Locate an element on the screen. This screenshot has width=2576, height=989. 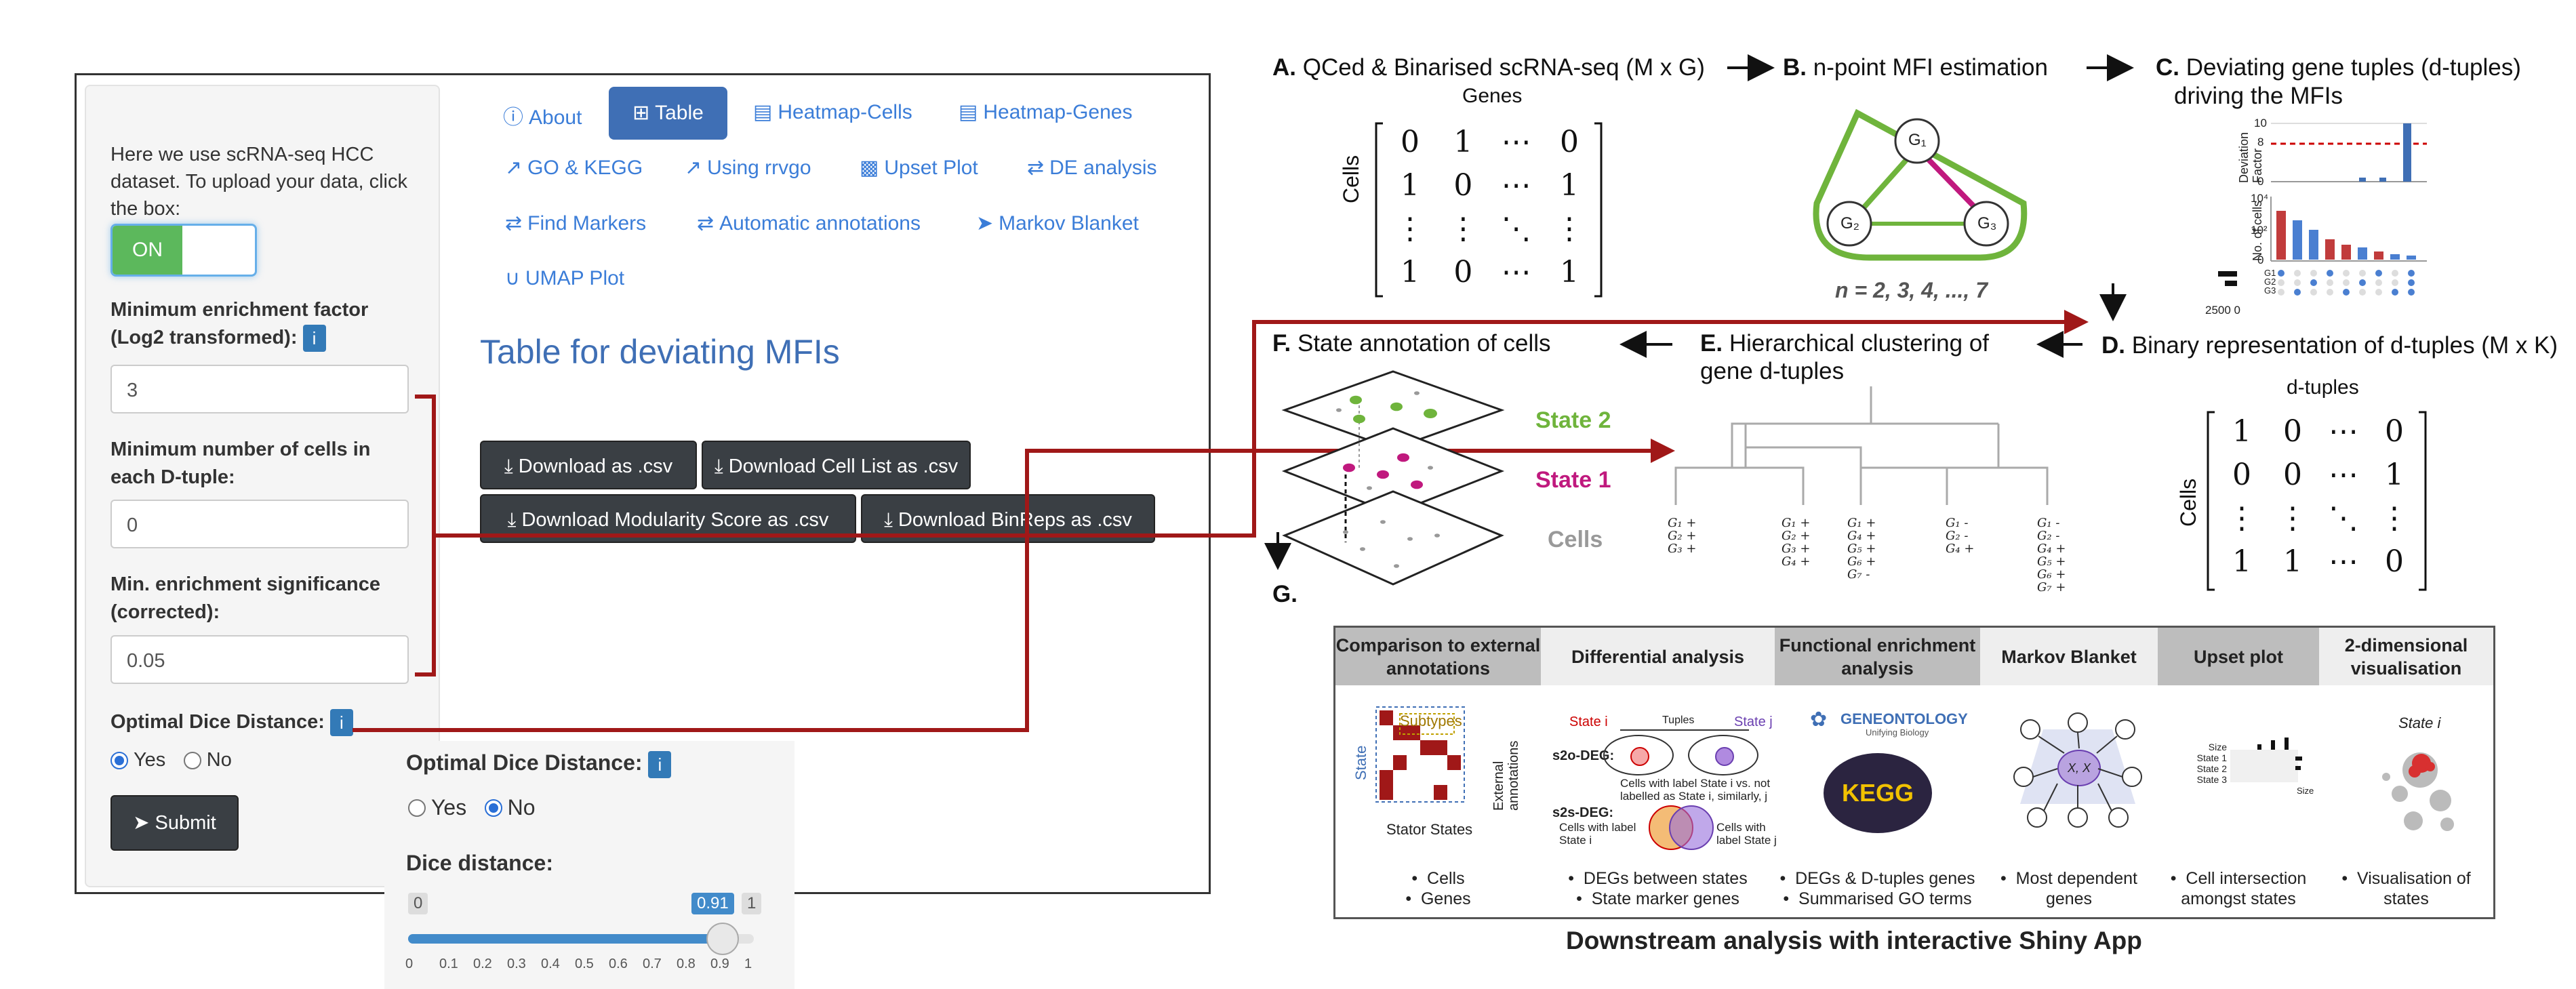
dendrogram is located at coordinates (1861, 445).